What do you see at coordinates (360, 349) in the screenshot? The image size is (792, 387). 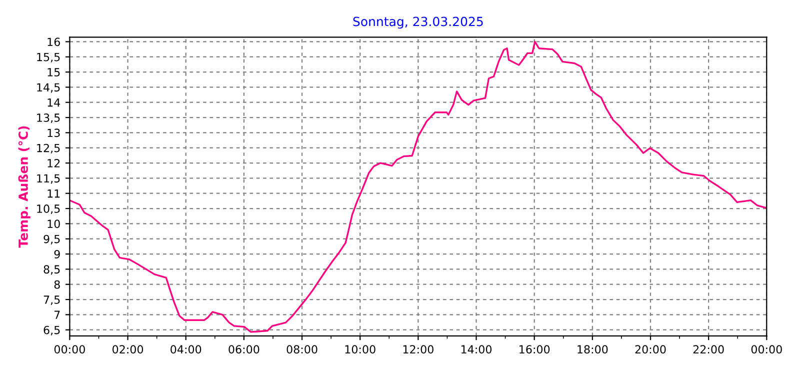 I see `x-tick-label: 10:00` at bounding box center [360, 349].